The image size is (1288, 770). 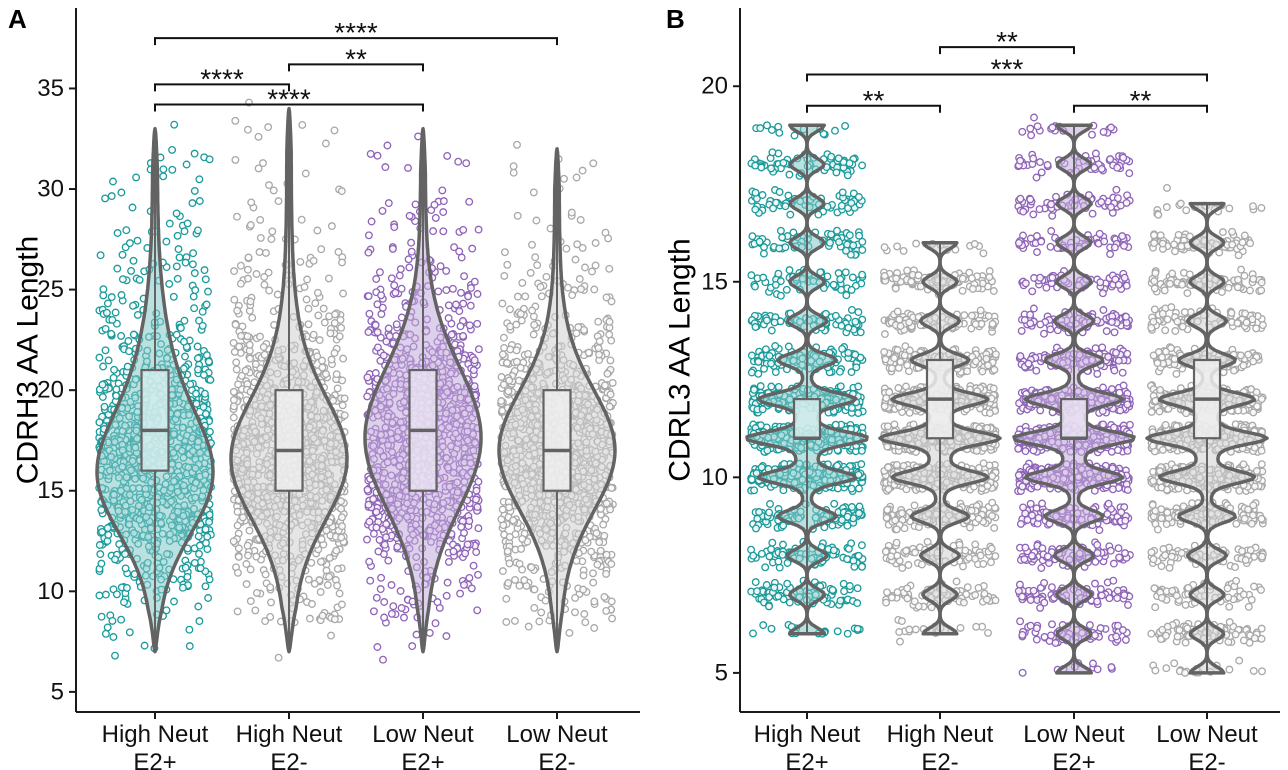 I want to click on significance-label: ****, so click(x=222, y=78).